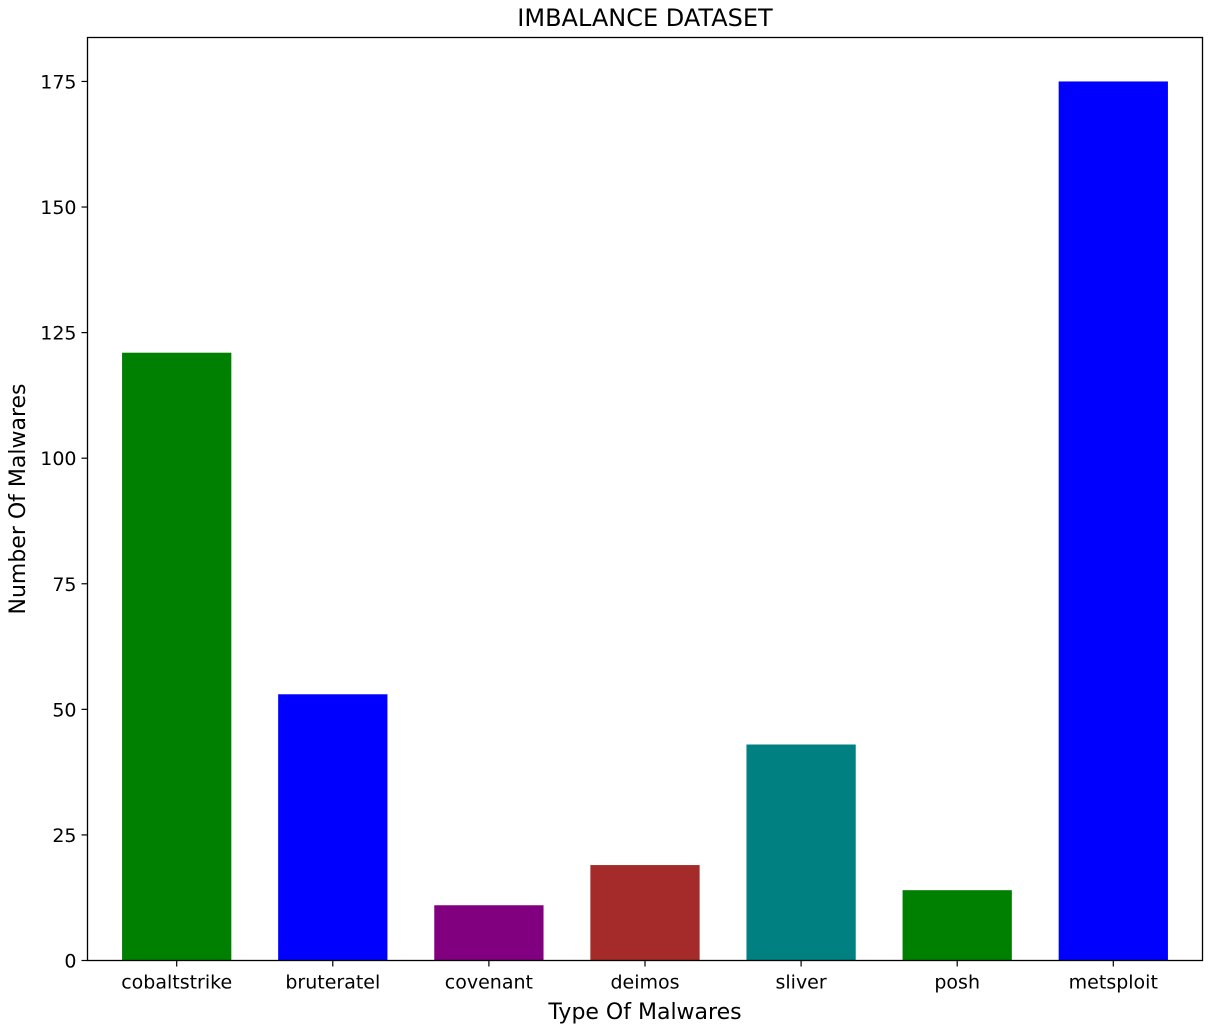  I want to click on x-tick-label: deimos, so click(644, 983).